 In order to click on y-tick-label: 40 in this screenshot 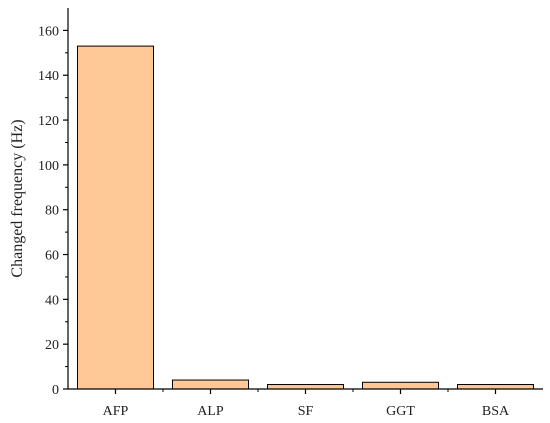, I will do `click(52, 300)`.